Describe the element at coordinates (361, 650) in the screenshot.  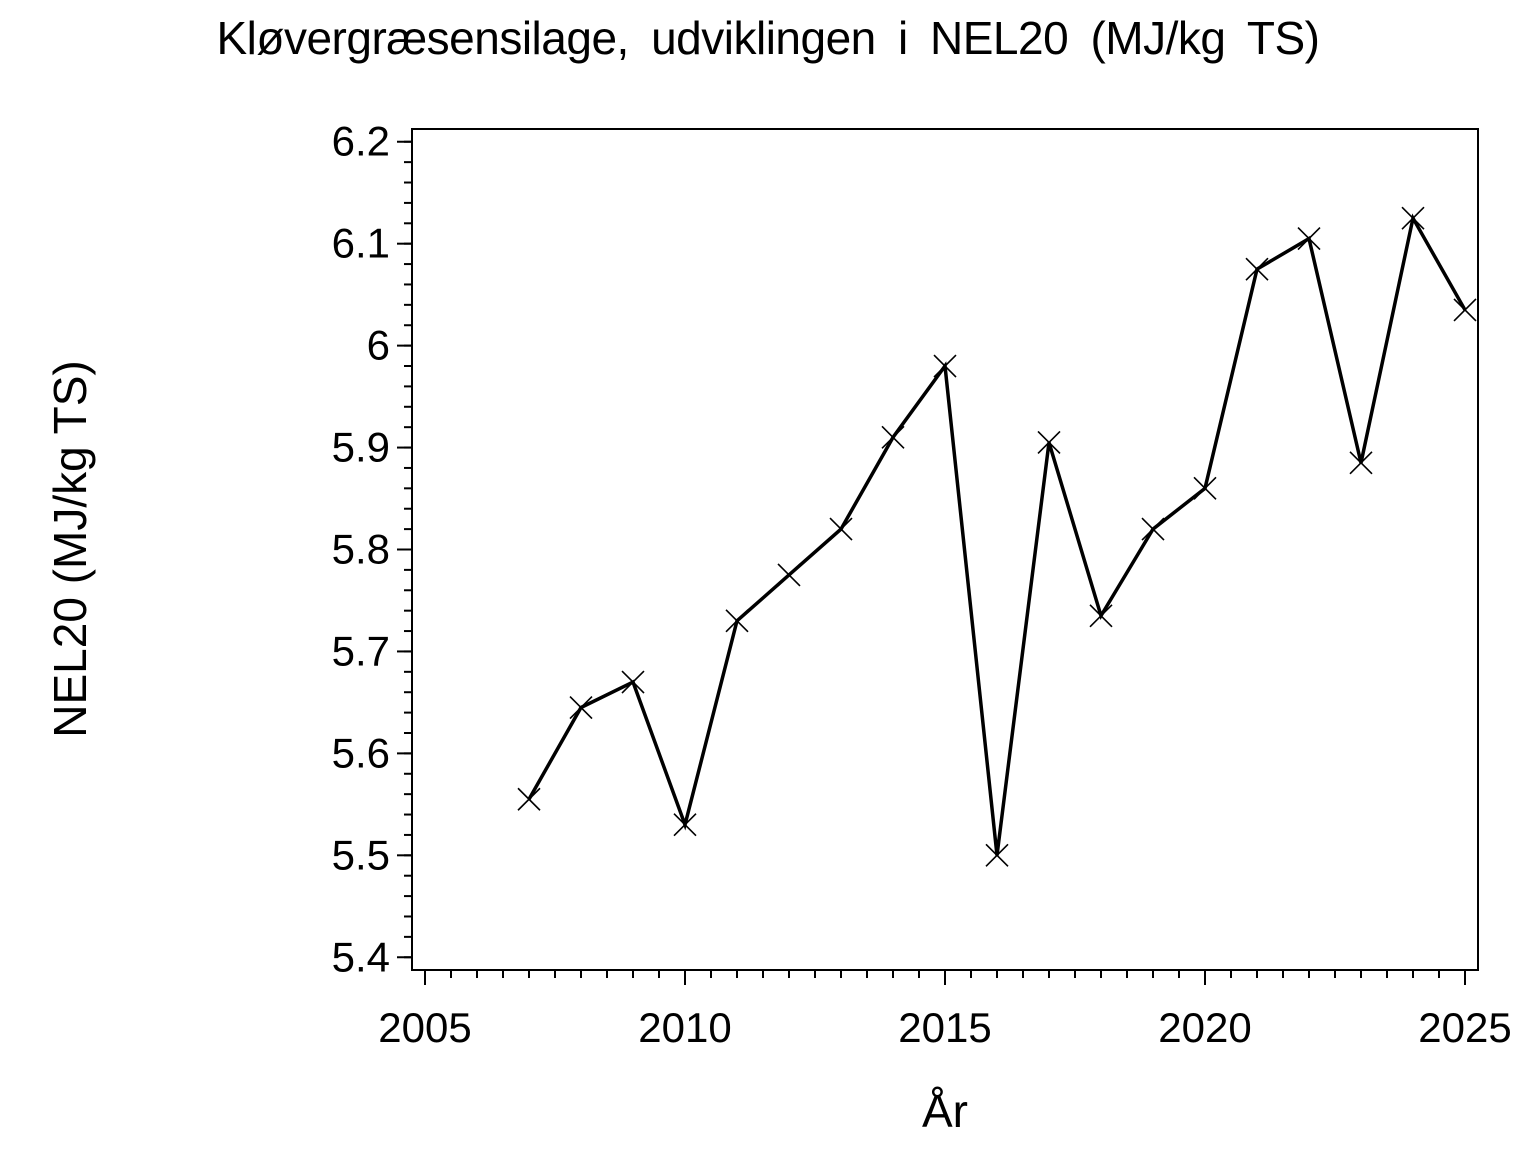
I see `y-tick-label: 5.7` at that location.